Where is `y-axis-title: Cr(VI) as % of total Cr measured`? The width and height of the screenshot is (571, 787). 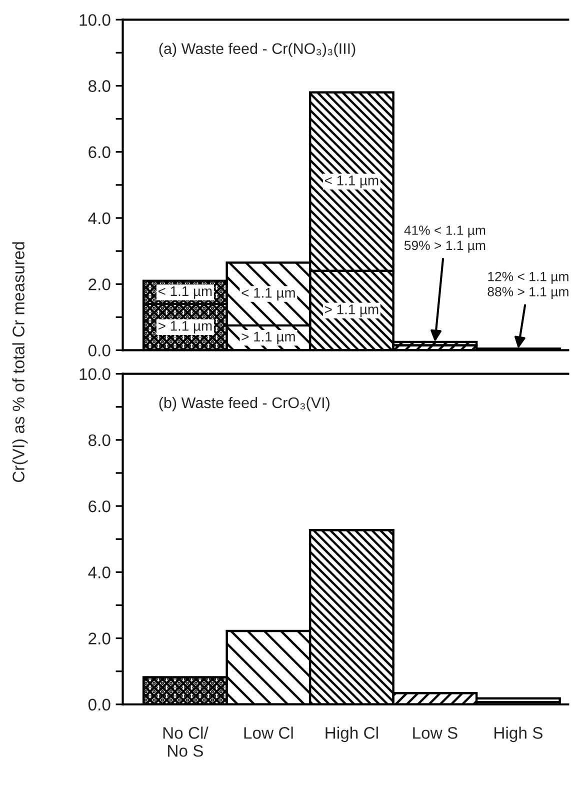
y-axis-title: Cr(VI) as % of total Cr measured is located at coordinates (20, 362).